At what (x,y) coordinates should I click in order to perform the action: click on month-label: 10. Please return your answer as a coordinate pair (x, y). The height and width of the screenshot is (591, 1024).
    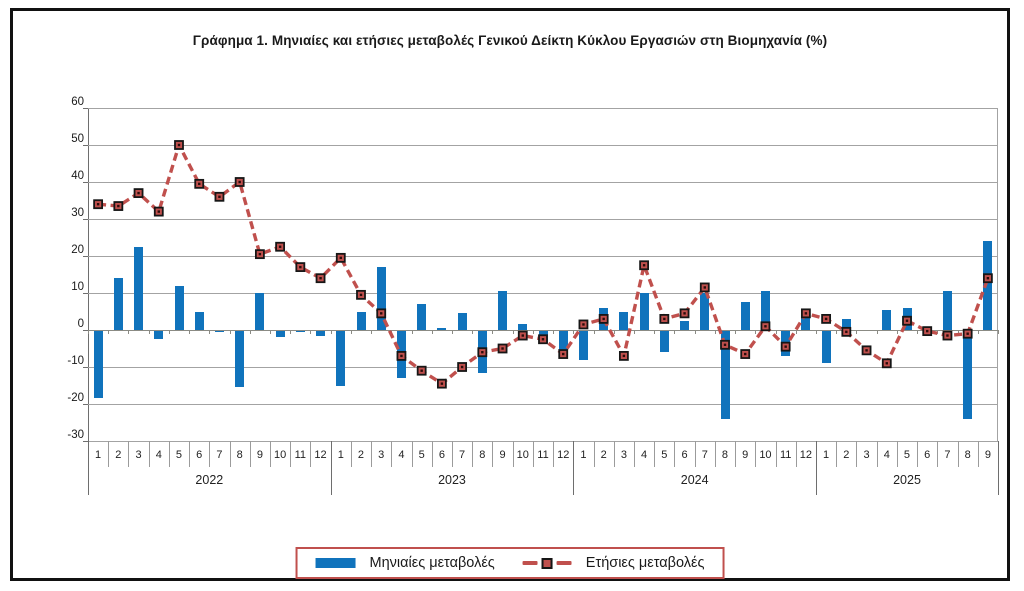
    Looking at the image, I should click on (280, 455).